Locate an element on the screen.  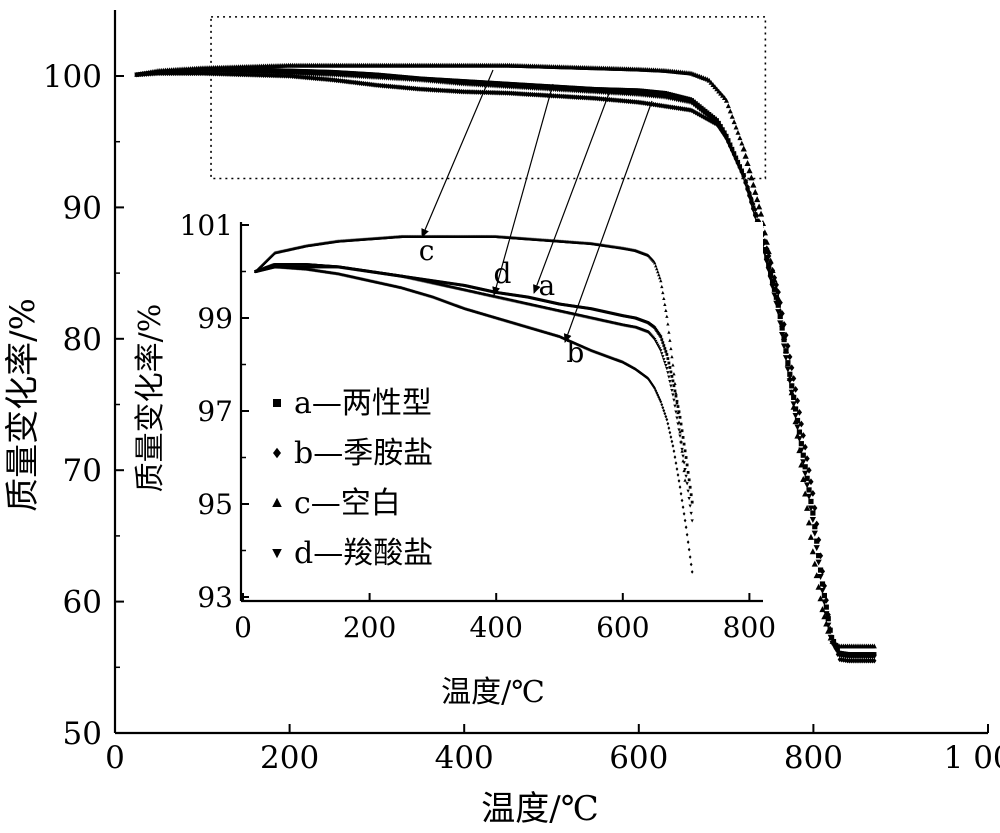
zoom-region-box is located at coordinates (488, 98).